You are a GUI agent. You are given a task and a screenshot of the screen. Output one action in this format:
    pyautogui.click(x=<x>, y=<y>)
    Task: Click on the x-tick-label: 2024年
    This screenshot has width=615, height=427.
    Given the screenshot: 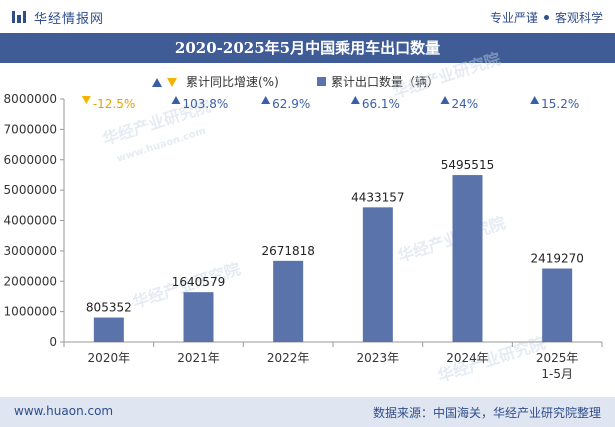 What is the action you would take?
    pyautogui.click(x=467, y=358)
    